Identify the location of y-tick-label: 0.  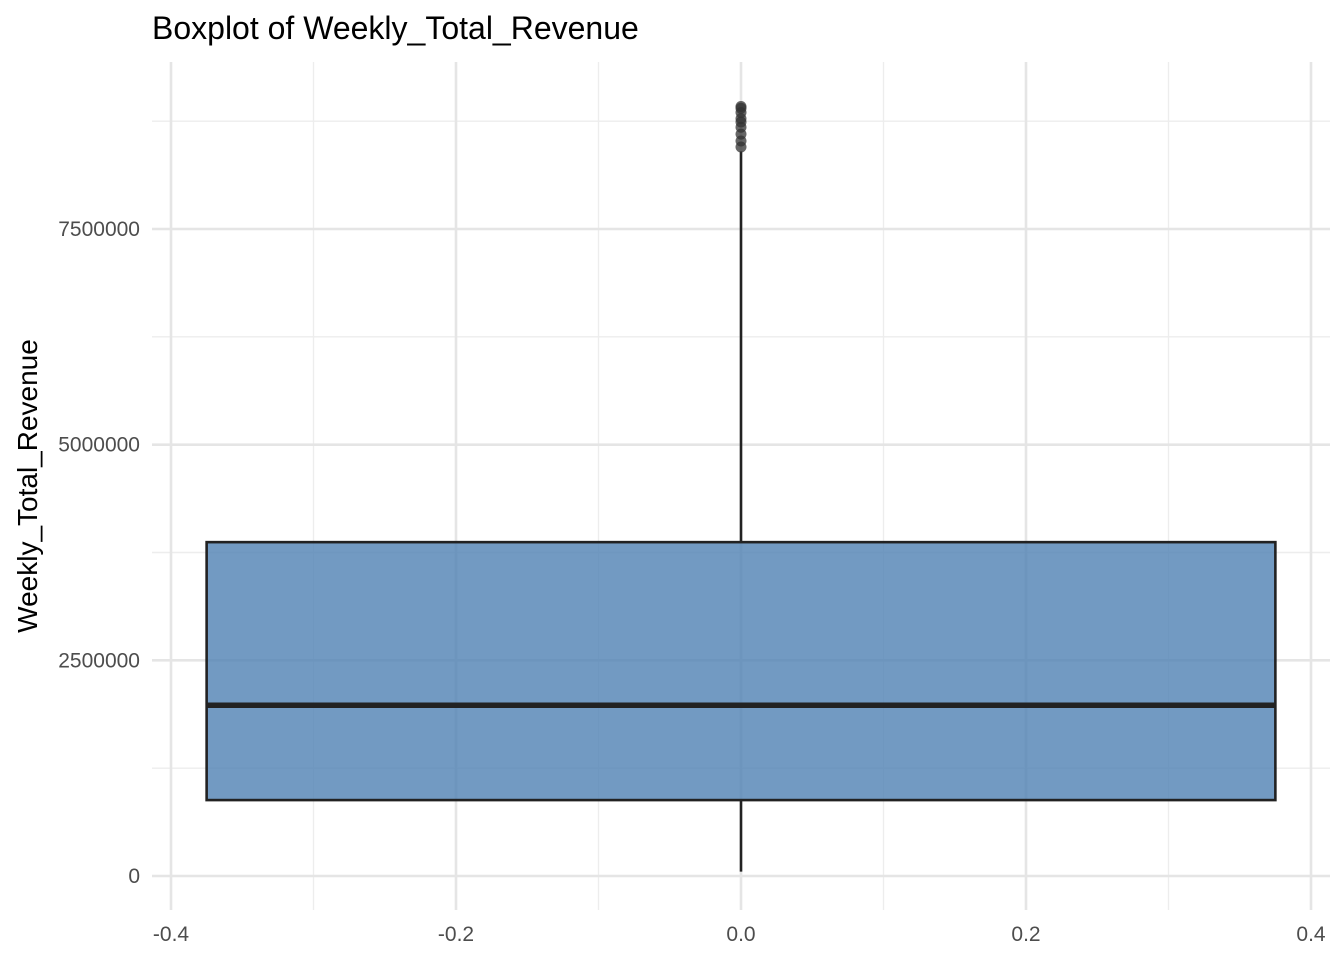
(134, 876).